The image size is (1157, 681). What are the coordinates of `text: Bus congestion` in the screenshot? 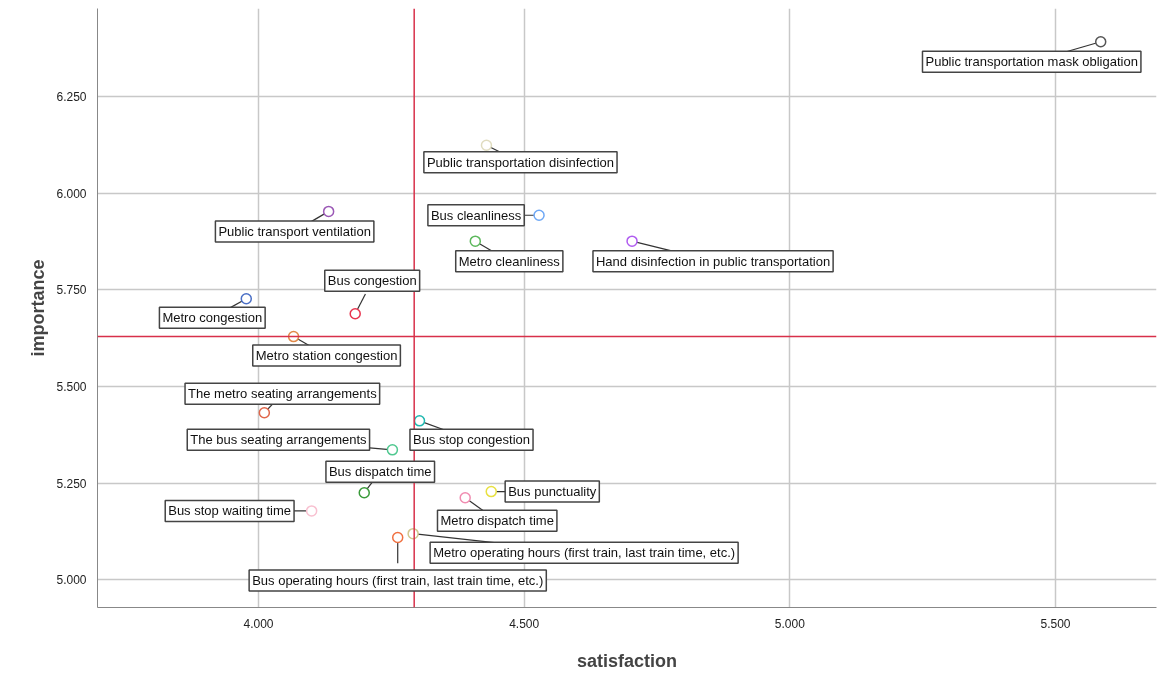 It's located at (372, 281).